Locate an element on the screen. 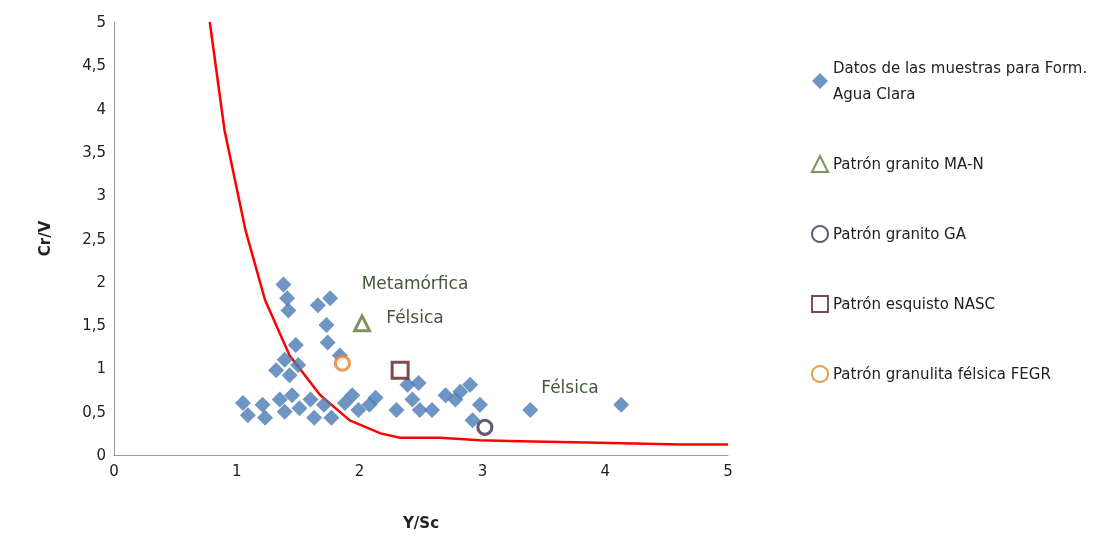 This screenshot has height=559, width=1108. y-tick-label: 3,5 is located at coordinates (94, 151).